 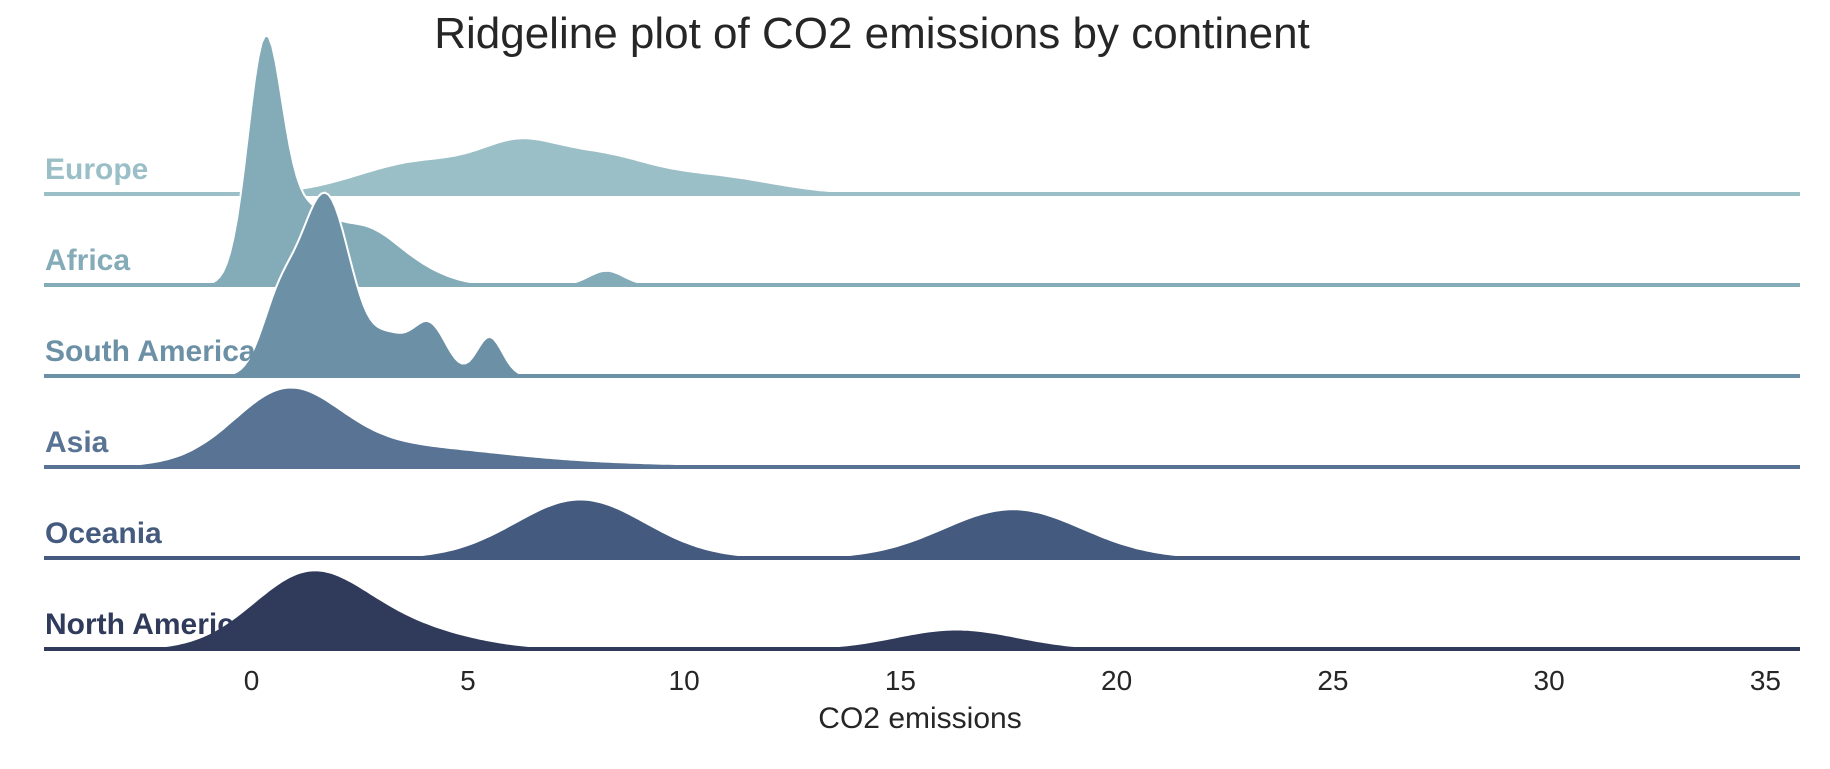 I want to click on x-tick-label: 15, so click(x=900, y=680).